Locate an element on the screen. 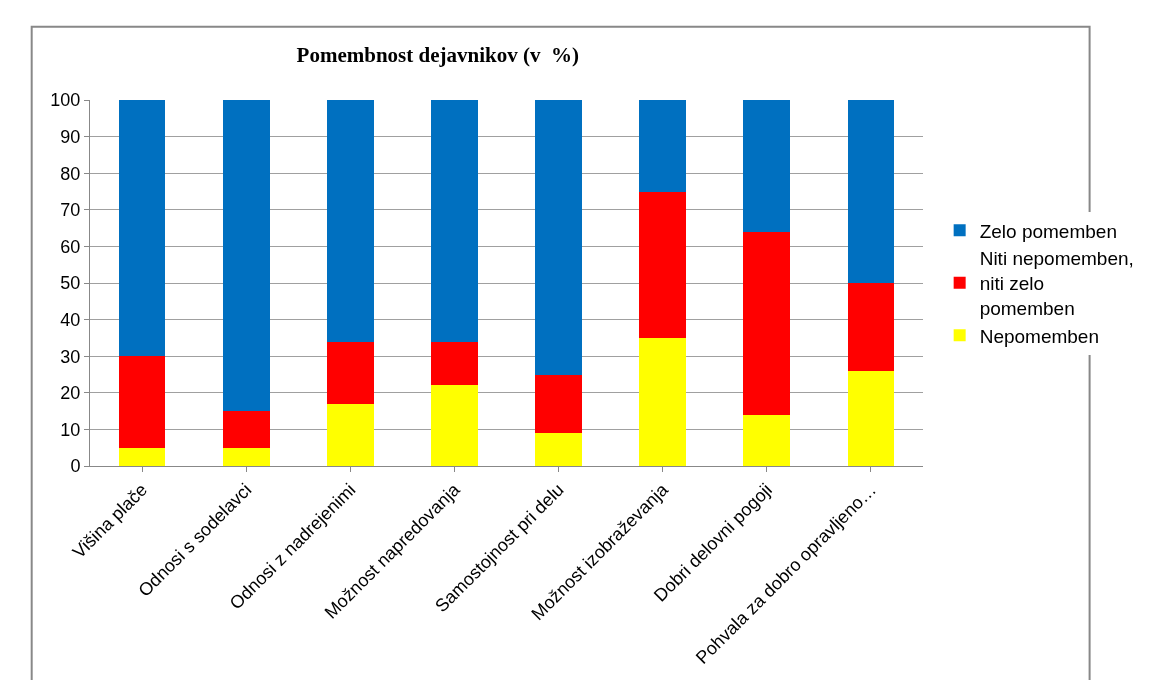  y-tick-label: 50 is located at coordinates (70, 283).